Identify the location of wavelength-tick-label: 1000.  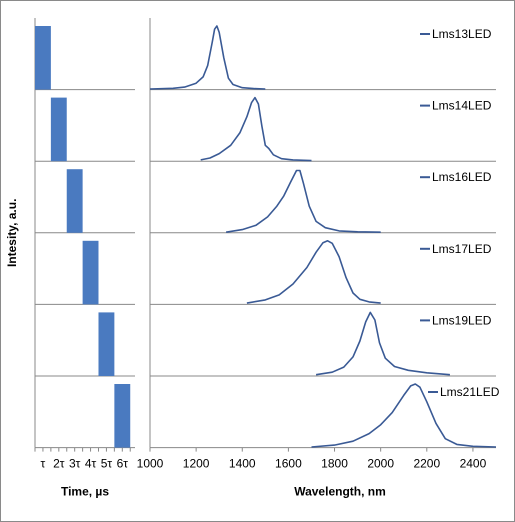
(150, 464).